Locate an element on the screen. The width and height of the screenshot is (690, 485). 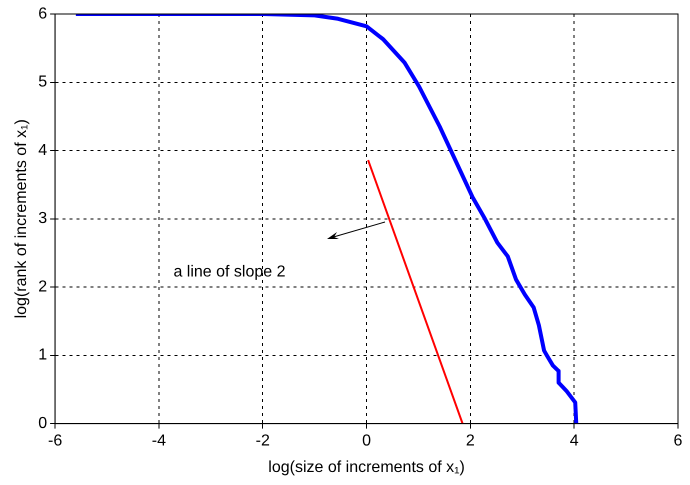
x-tick-label: -6 is located at coordinates (55, 441).